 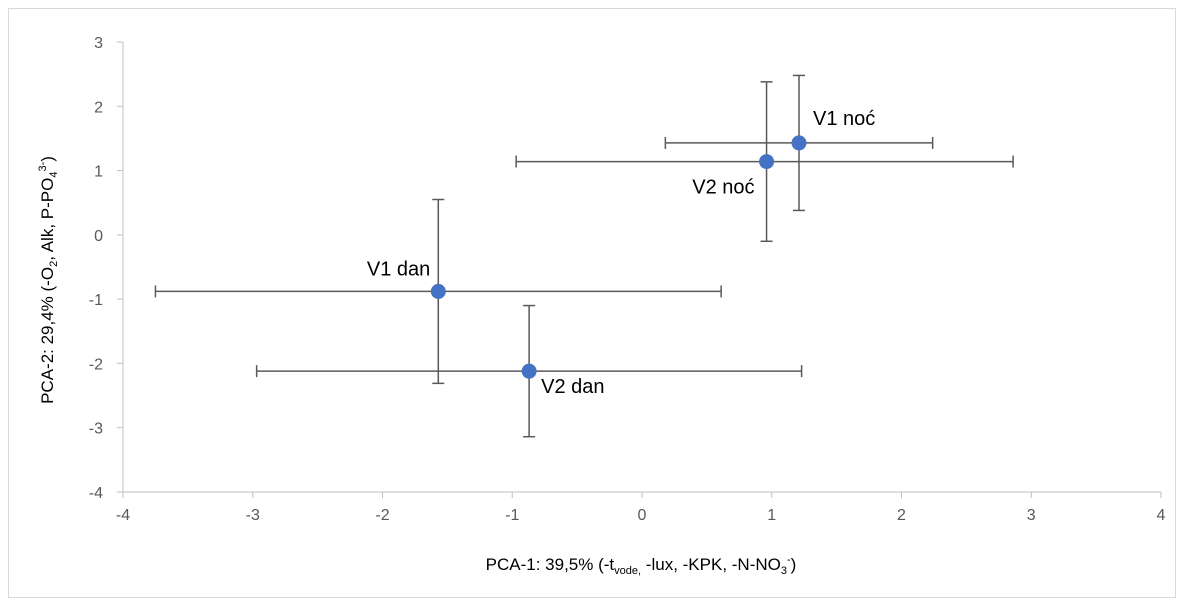 I want to click on y-tick-label: 0, so click(x=98, y=236).